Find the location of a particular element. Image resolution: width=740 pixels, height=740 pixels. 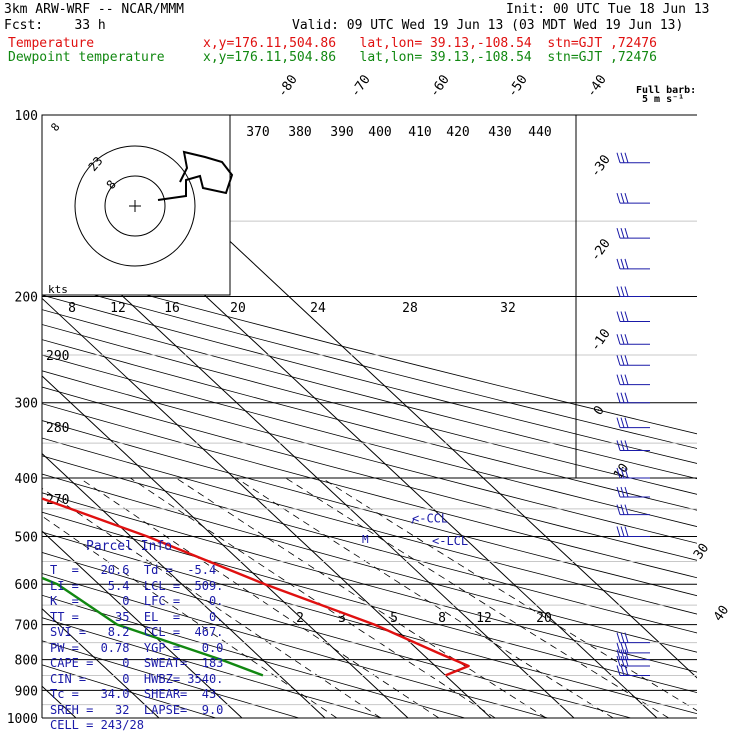

isotherm-label: 0 is located at coordinates (599, 410).